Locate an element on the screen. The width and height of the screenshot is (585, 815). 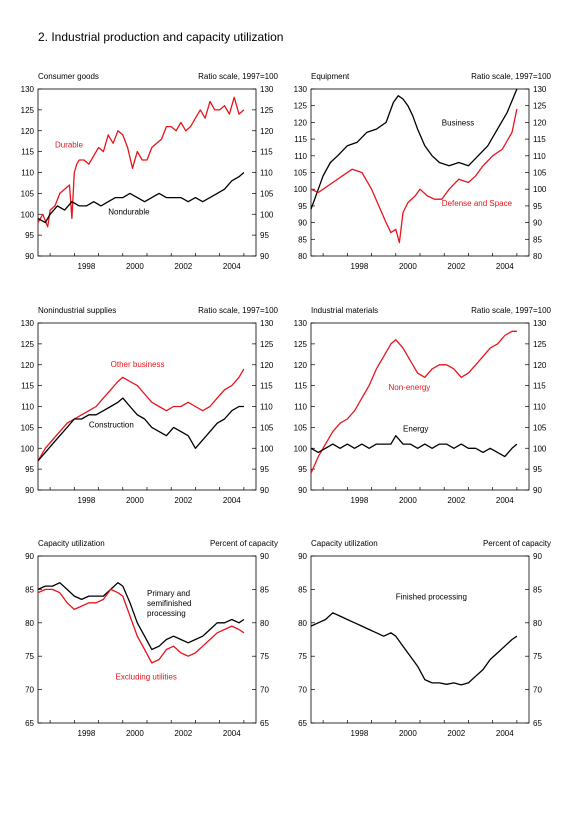
chart-title: Industrial materials is located at coordinates (345, 310).